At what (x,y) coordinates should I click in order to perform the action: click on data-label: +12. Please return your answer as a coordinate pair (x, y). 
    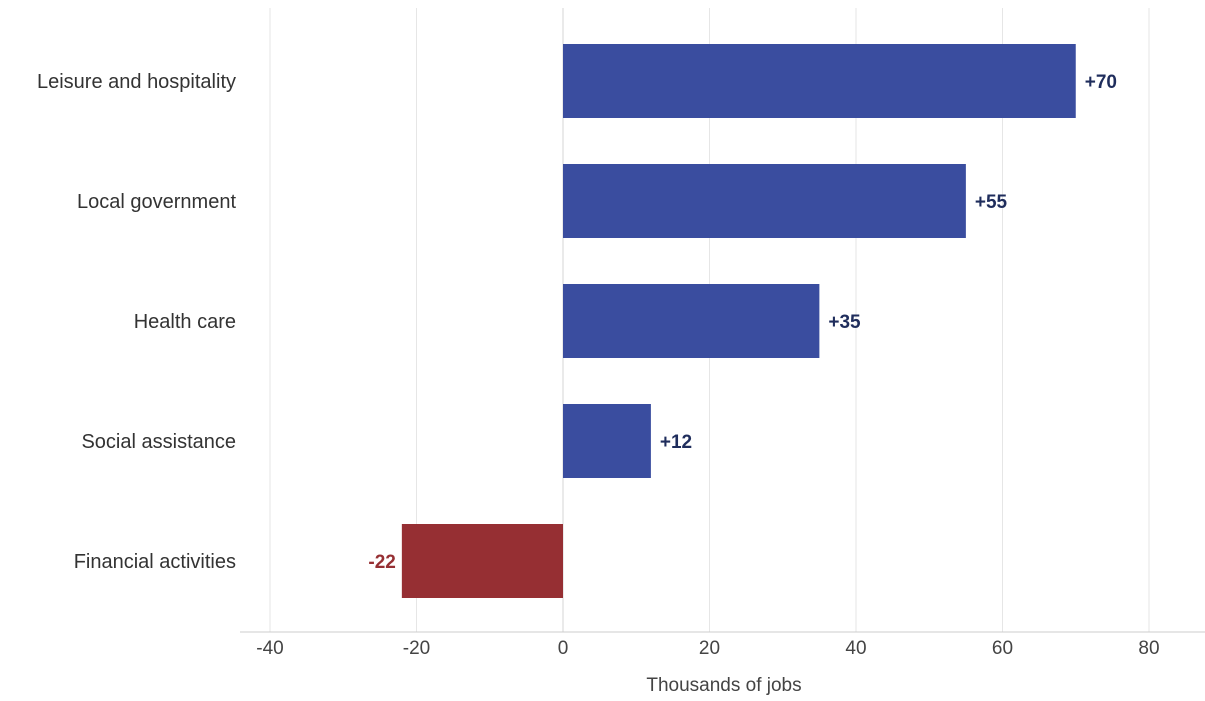
    Looking at the image, I should click on (676, 442).